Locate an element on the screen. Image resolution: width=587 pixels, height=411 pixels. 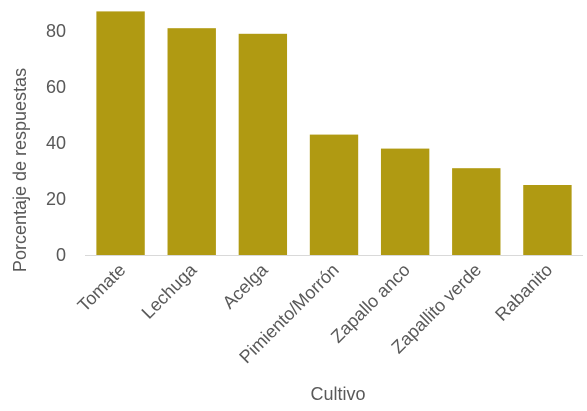
y-tick-label-2: 40 is located at coordinates (56, 143).